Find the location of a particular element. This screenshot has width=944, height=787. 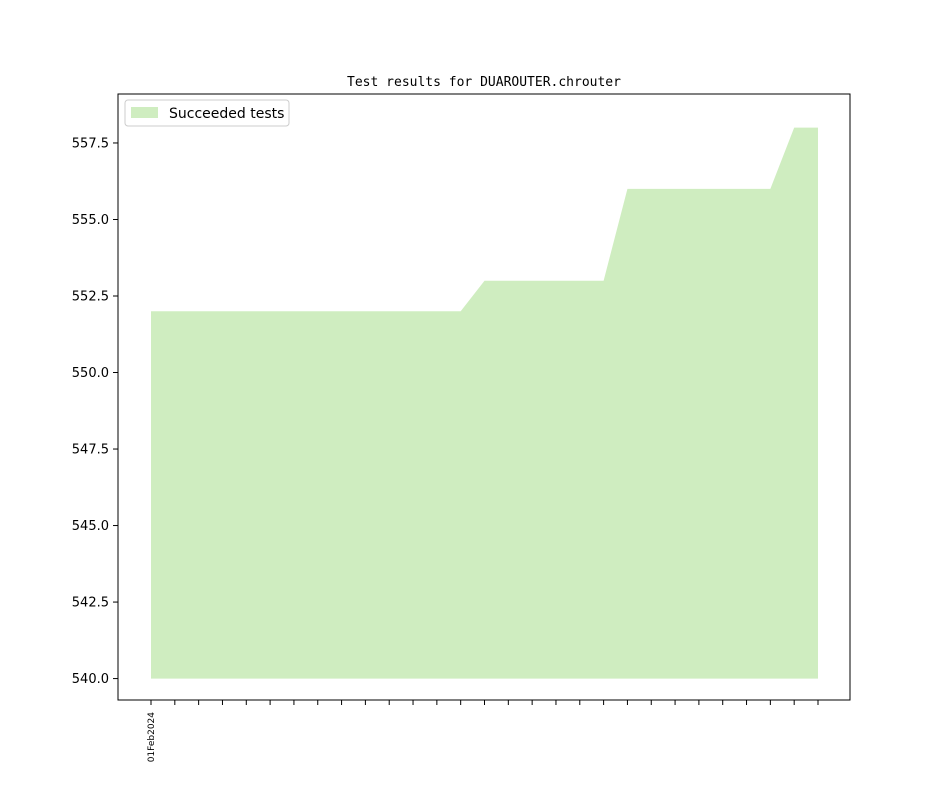

y-tick-label: 540.0 is located at coordinates (90, 679).